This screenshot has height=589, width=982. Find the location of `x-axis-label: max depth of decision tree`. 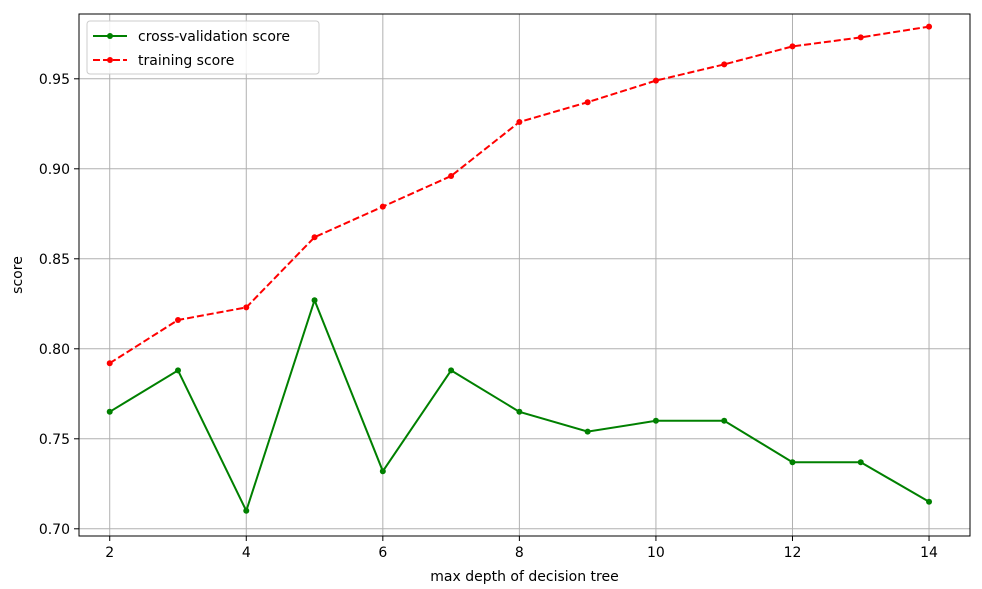

x-axis-label: max depth of decision tree is located at coordinates (524, 577).